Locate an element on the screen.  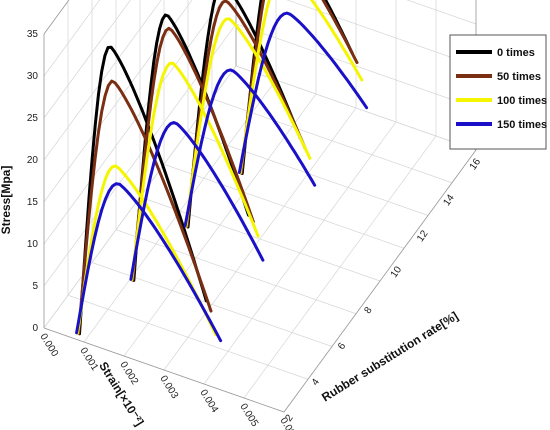
legend: 0 times 50 times 100 times 150 times is located at coordinates (498, 92).